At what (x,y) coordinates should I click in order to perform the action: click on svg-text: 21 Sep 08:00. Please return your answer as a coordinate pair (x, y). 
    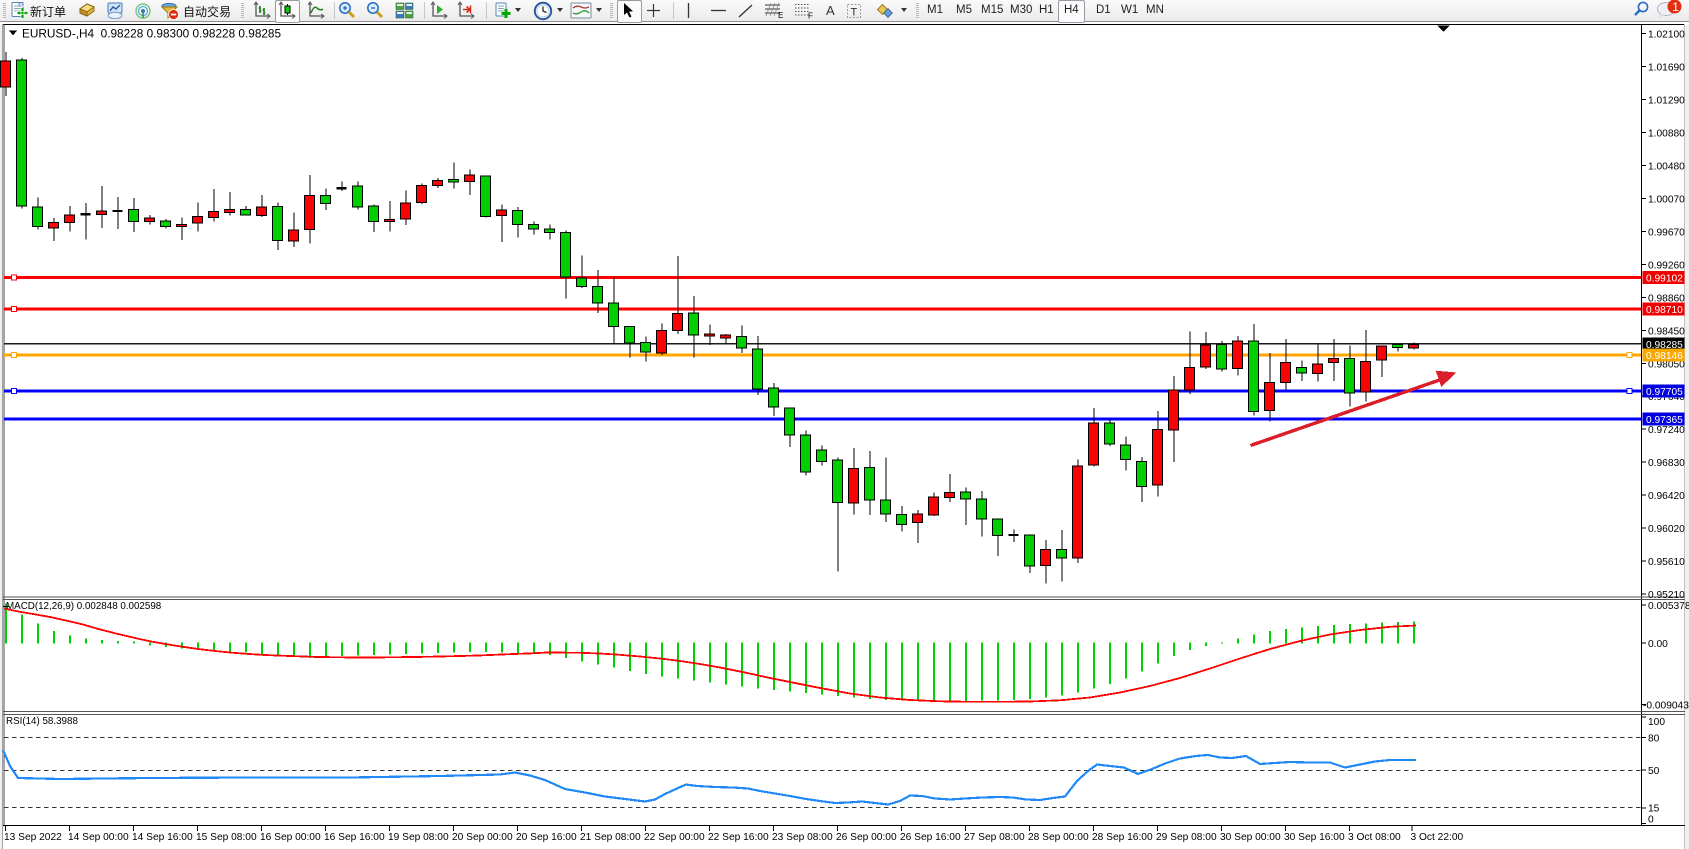
    Looking at the image, I should click on (610, 837).